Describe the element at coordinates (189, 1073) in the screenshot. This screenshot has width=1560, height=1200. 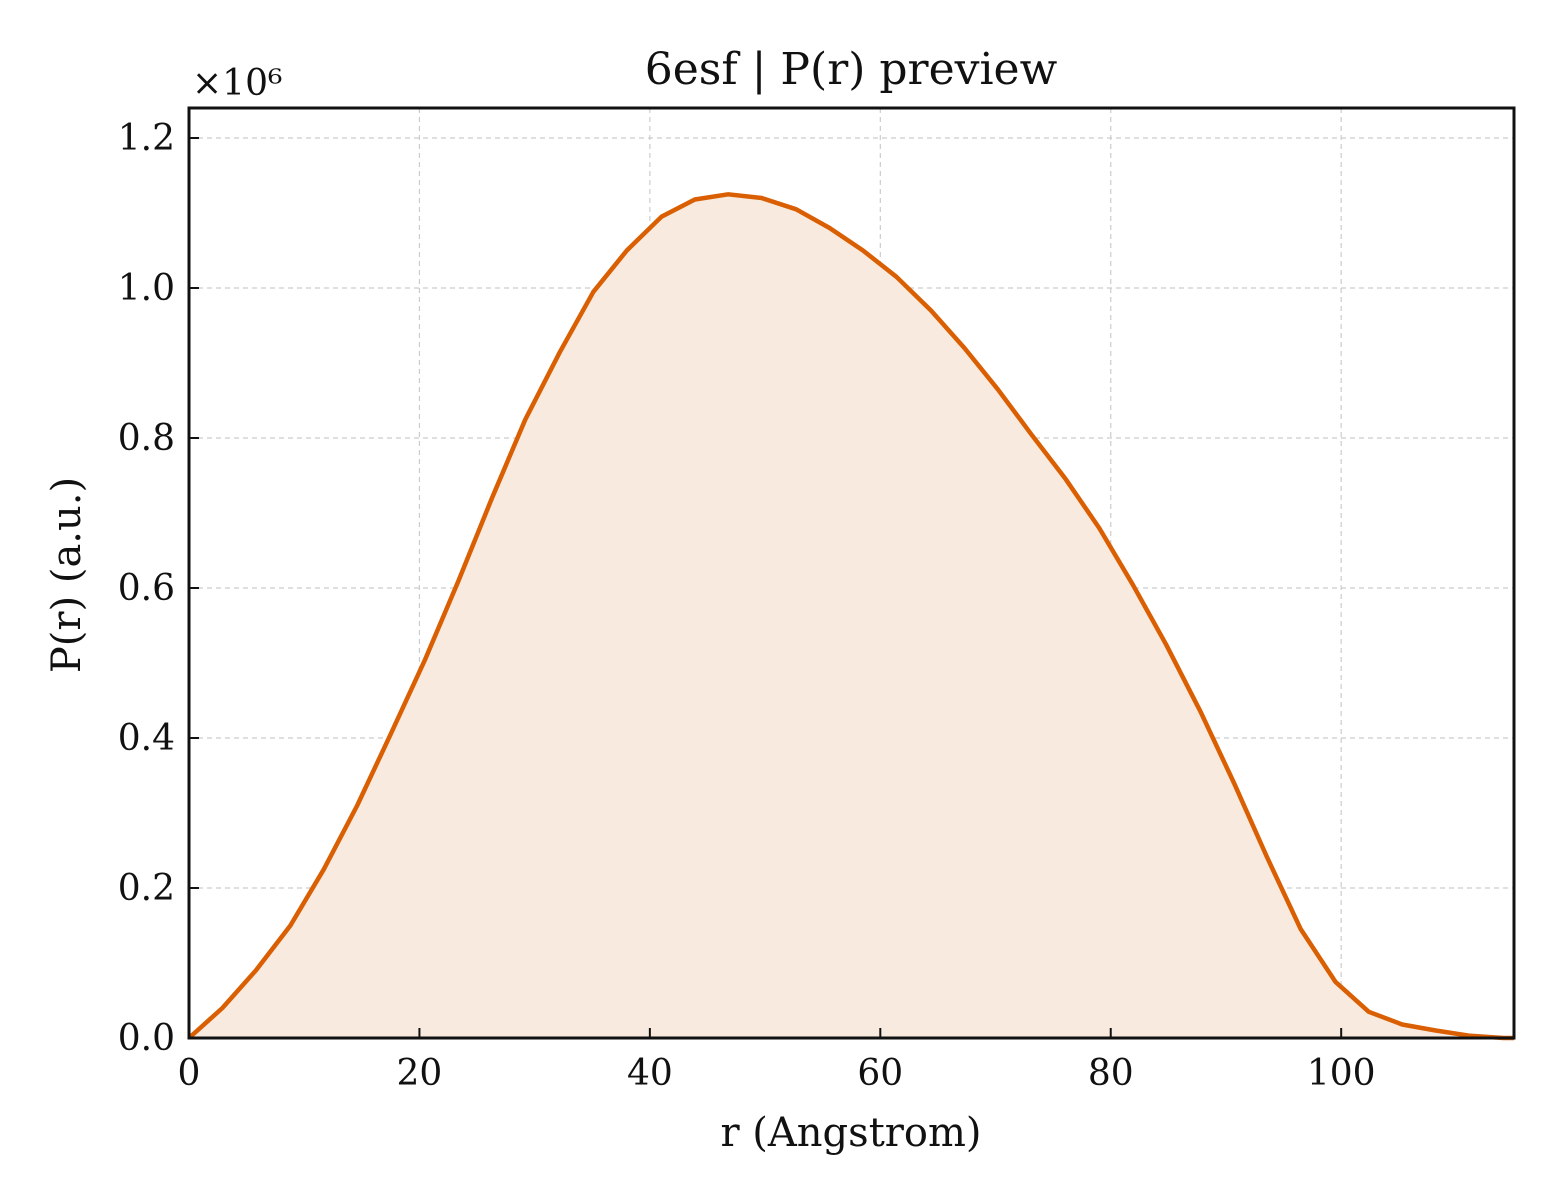
I see `x-tick-label: 0` at that location.